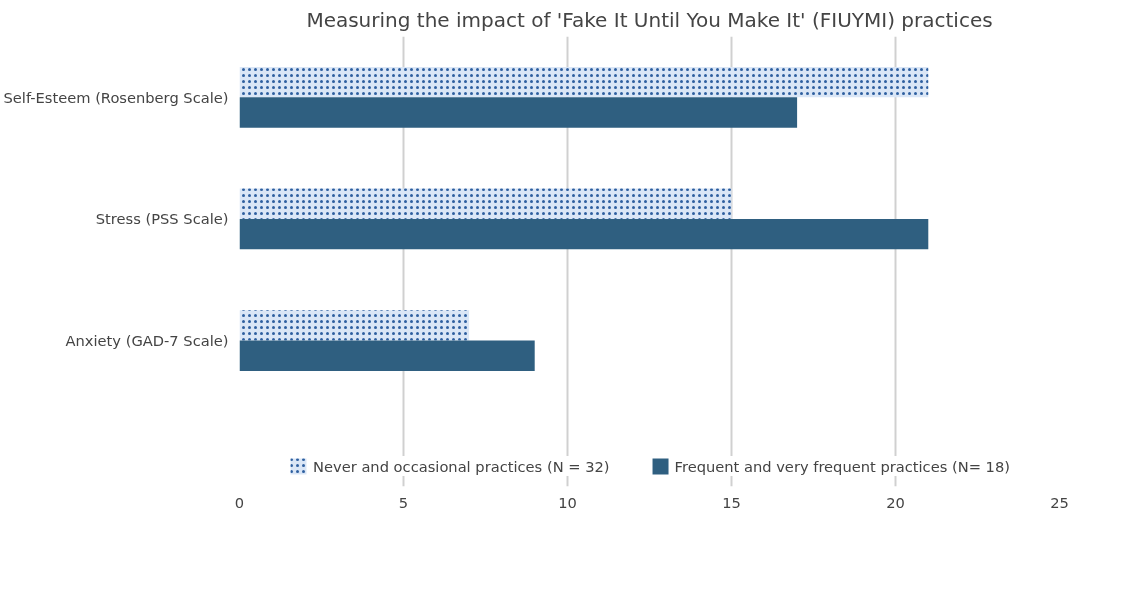  What do you see at coordinates (461, 466) in the screenshot?
I see `legend-label: Never and occasional practices (N = 32)` at bounding box center [461, 466].